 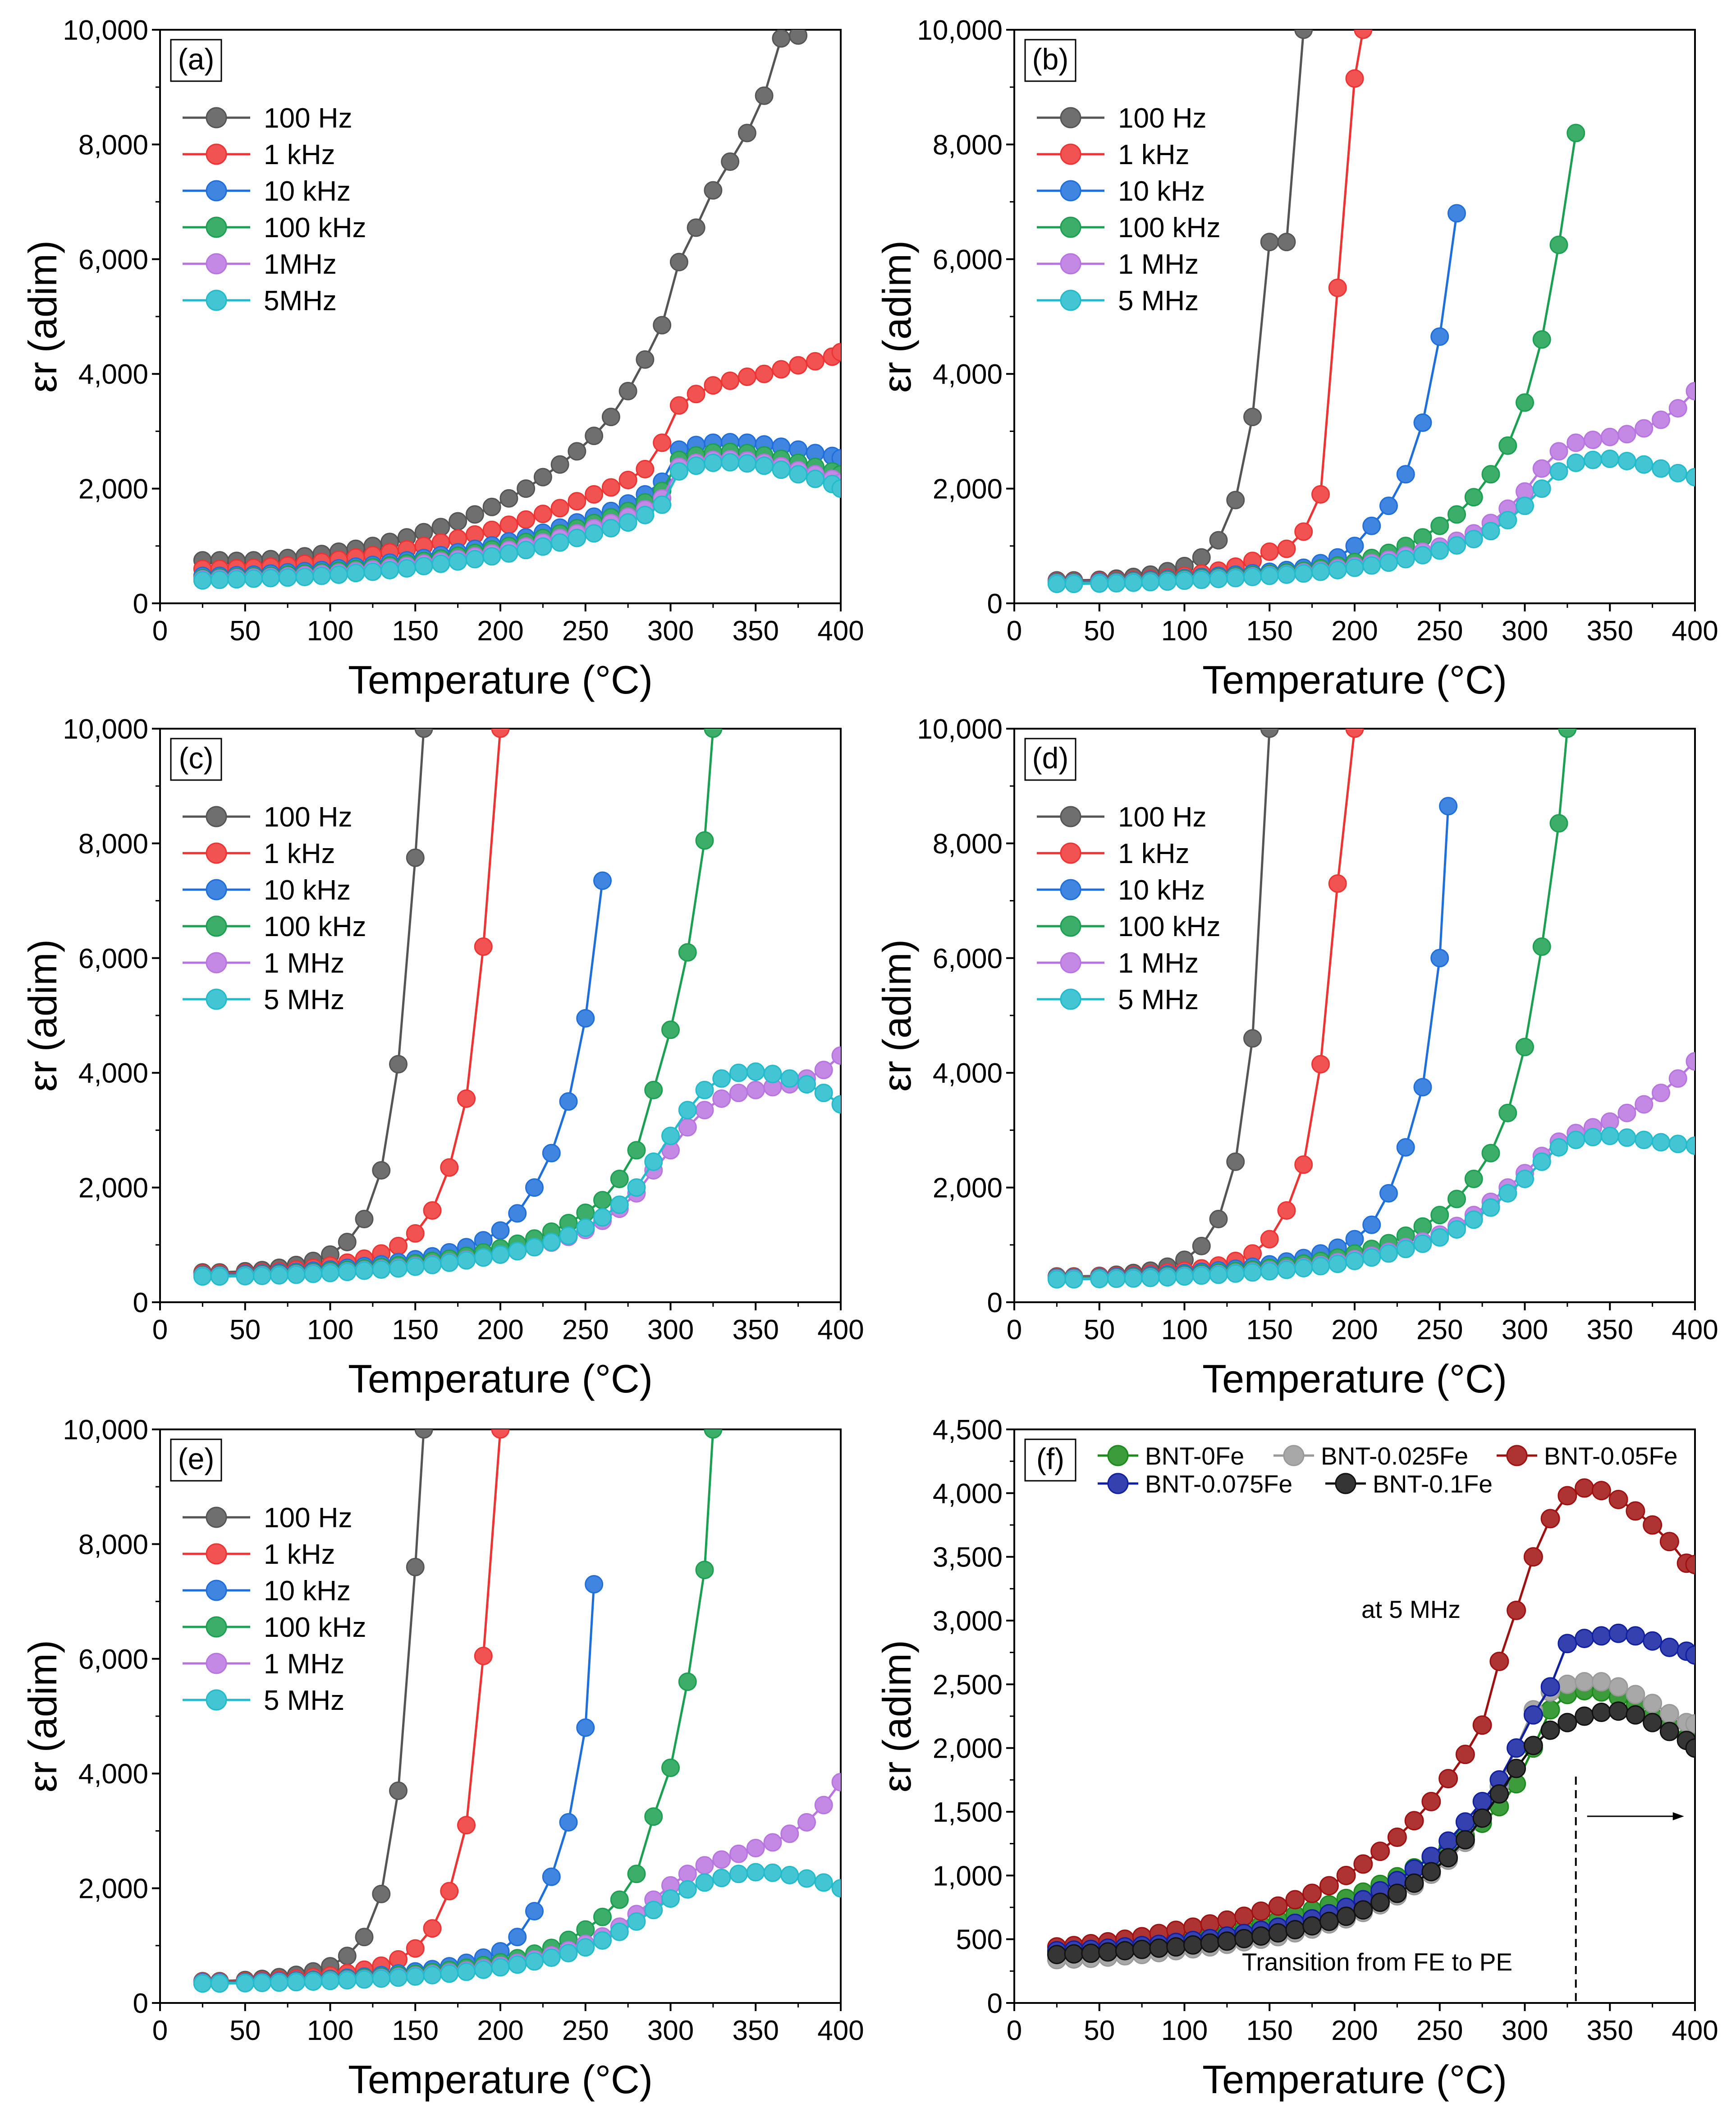 What do you see at coordinates (196, 760) in the screenshot?
I see `panel-label: (c)` at bounding box center [196, 760].